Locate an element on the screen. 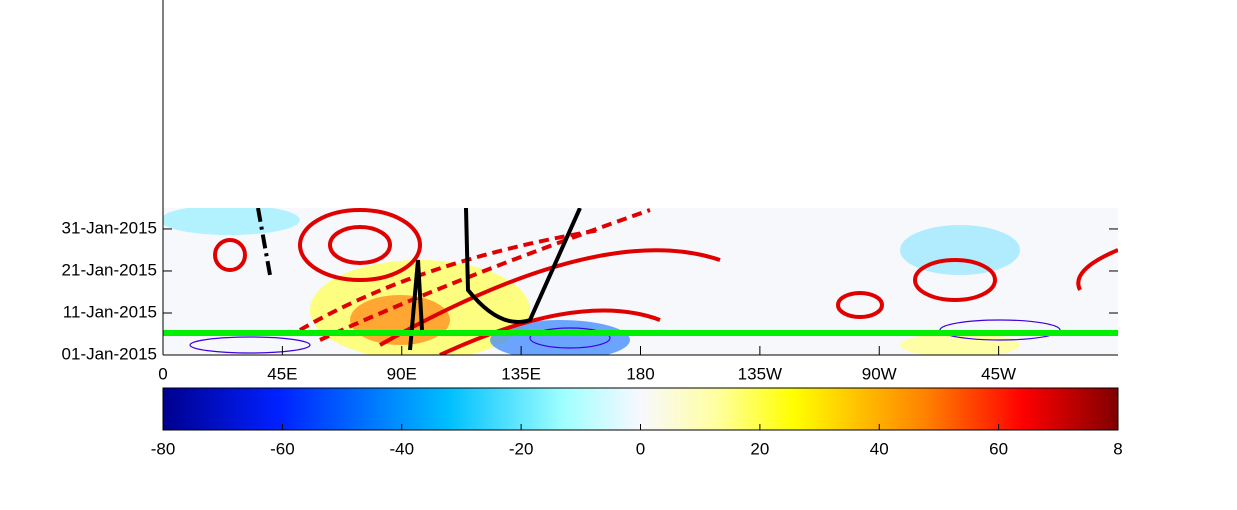  colorbar-tick-label: 8 is located at coordinates (1117, 448).